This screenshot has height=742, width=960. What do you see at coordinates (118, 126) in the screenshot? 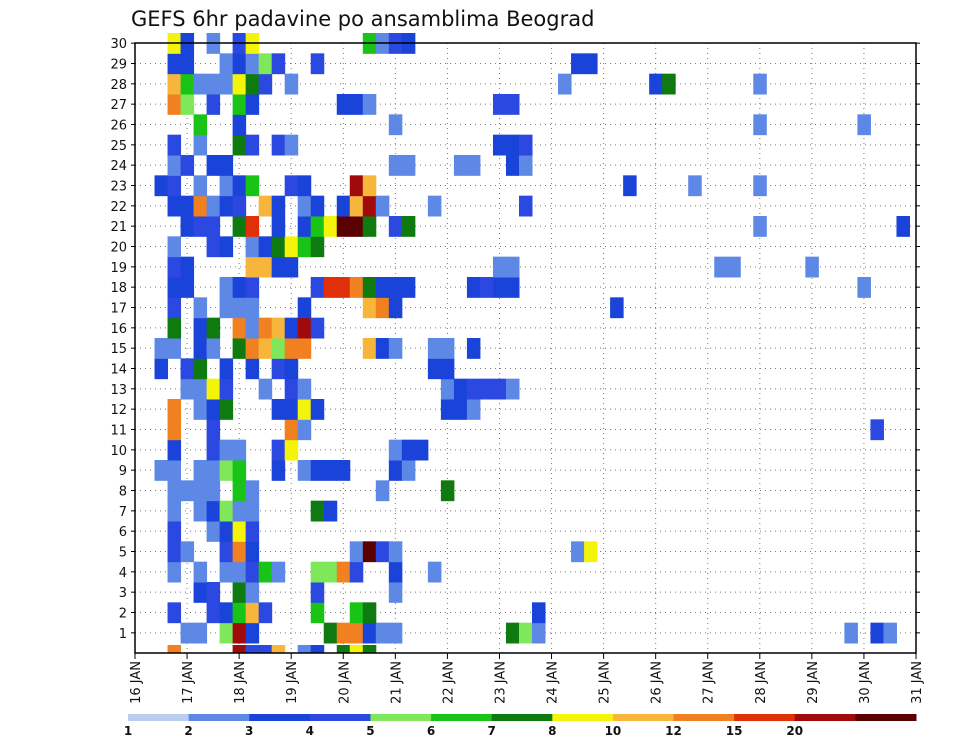
I see `y-tick-label: 26` at bounding box center [118, 126].